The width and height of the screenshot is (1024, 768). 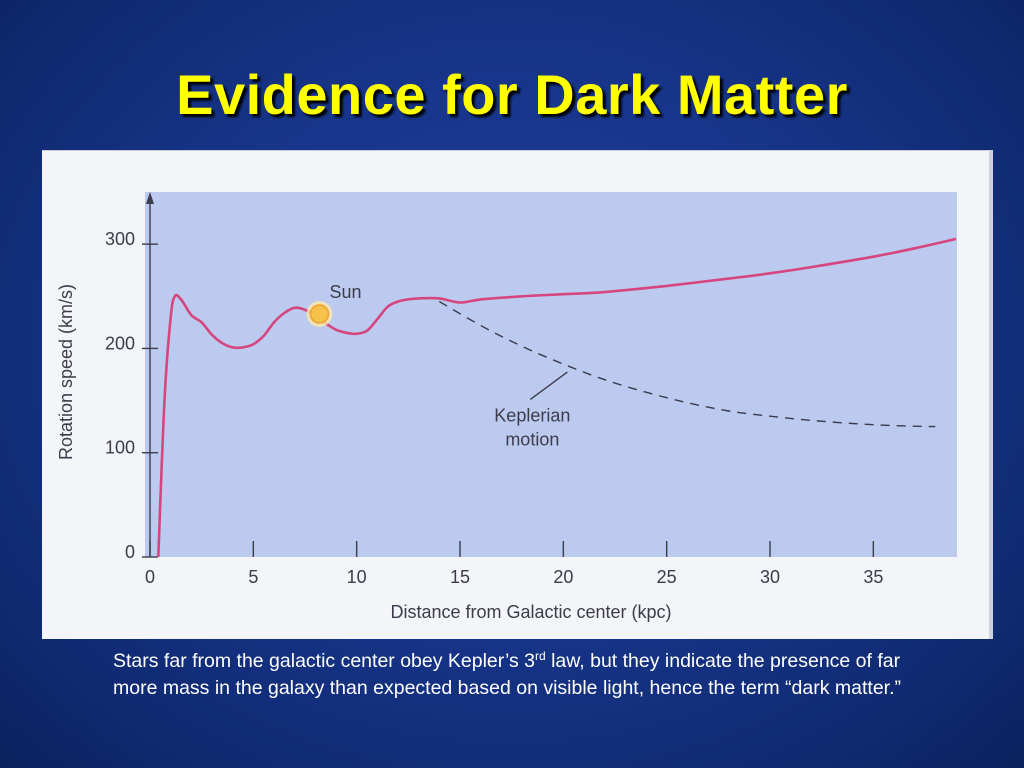 What do you see at coordinates (130, 552) in the screenshot?
I see `y-tick-label: 0` at bounding box center [130, 552].